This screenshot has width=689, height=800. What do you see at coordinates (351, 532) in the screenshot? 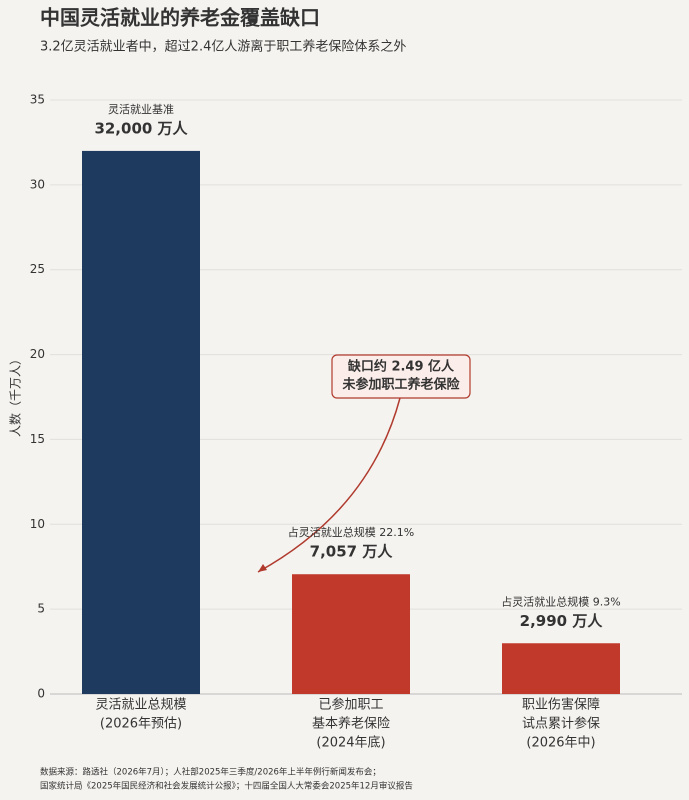
I see `bar-note: 占灵活就业总规模 22.1%` at bounding box center [351, 532].